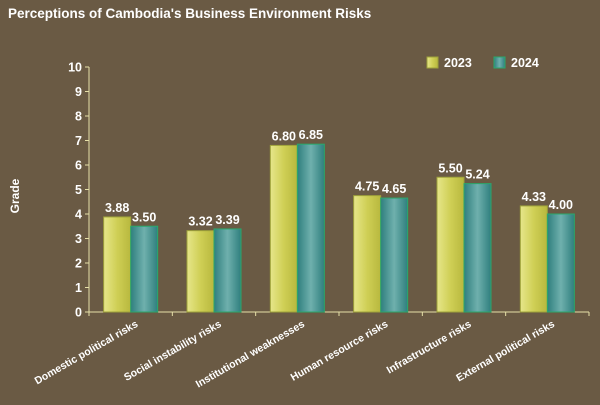 The image size is (600, 405). I want to click on data-label: 3.39, so click(227, 220).